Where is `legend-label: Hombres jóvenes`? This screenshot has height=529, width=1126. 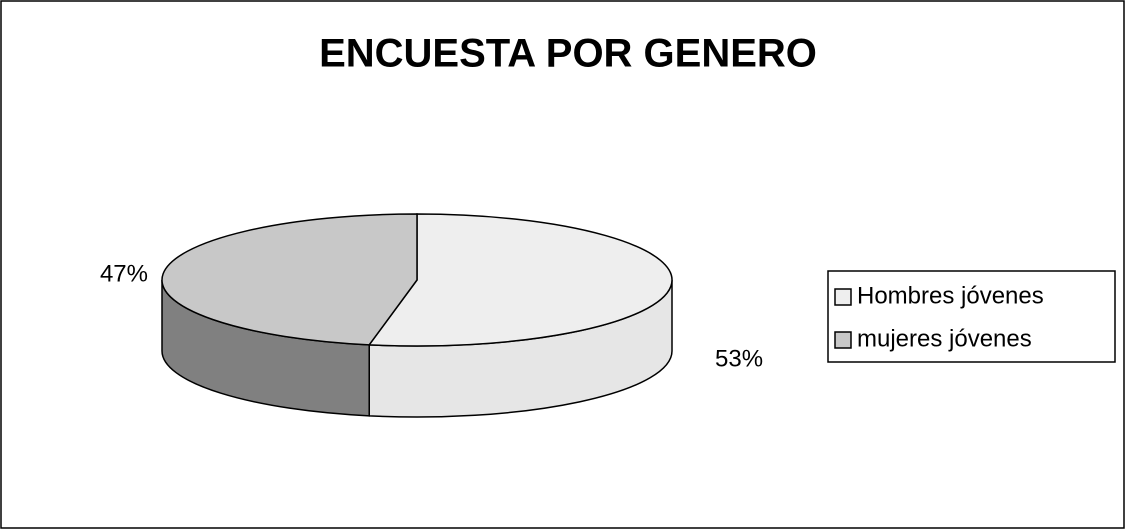
legend-label: Hombres jóvenes is located at coordinates (950, 295).